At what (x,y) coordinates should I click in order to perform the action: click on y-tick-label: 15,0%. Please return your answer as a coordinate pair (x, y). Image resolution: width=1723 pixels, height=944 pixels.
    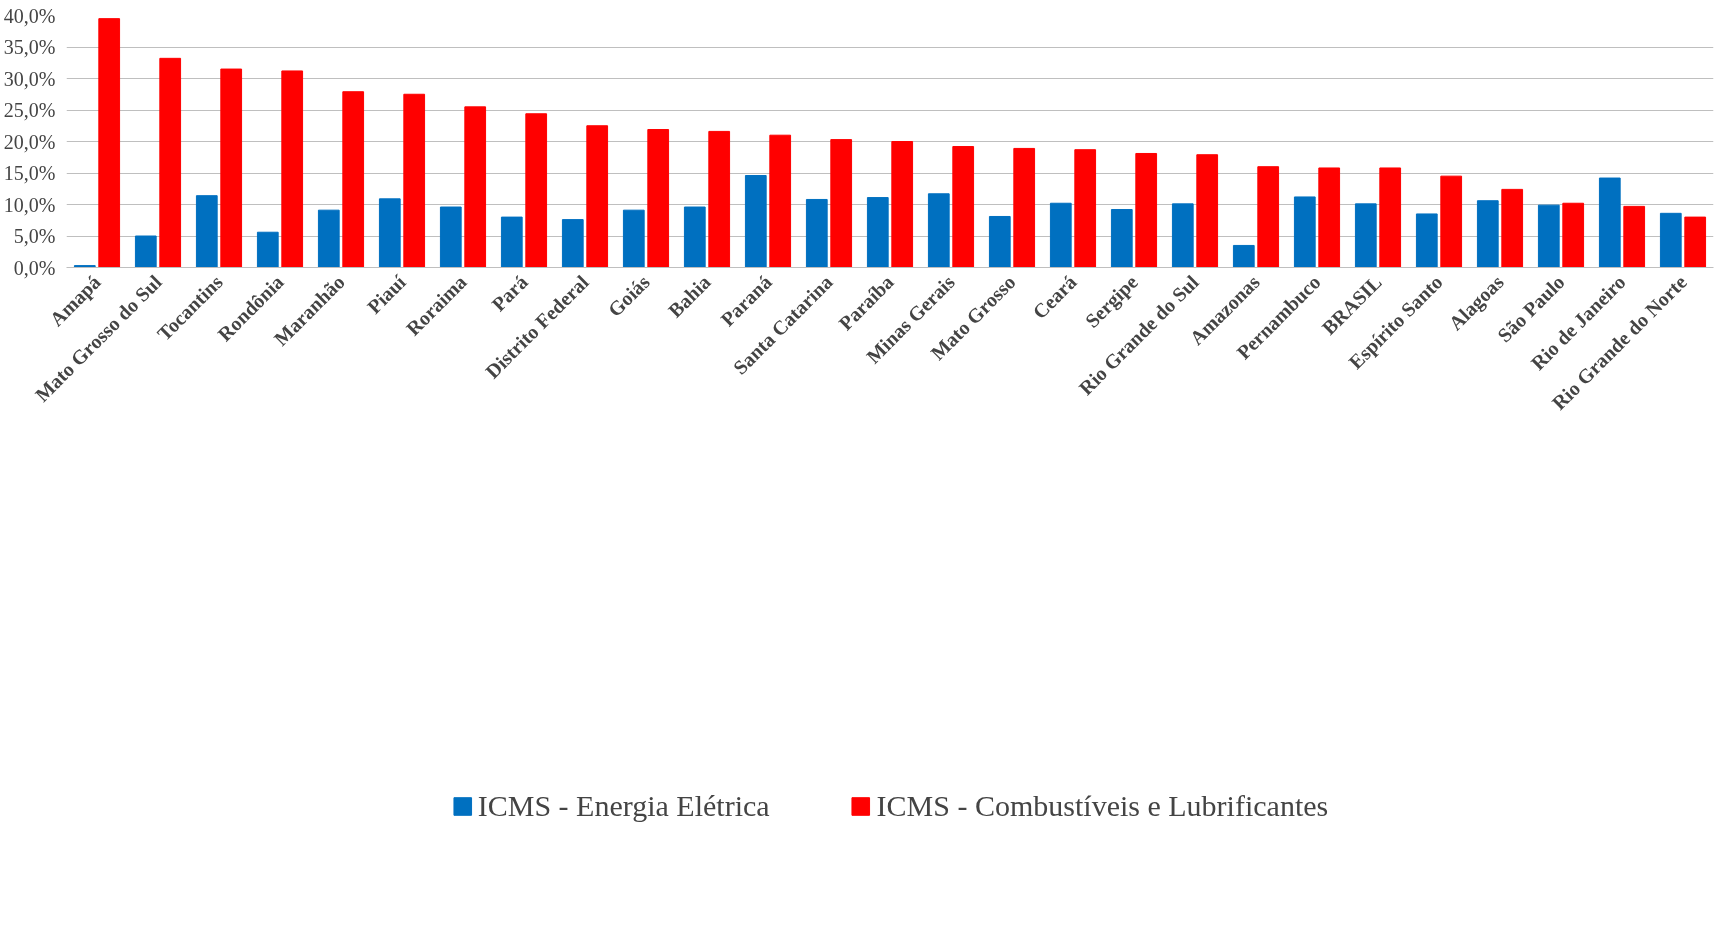
    Looking at the image, I should click on (29, 173).